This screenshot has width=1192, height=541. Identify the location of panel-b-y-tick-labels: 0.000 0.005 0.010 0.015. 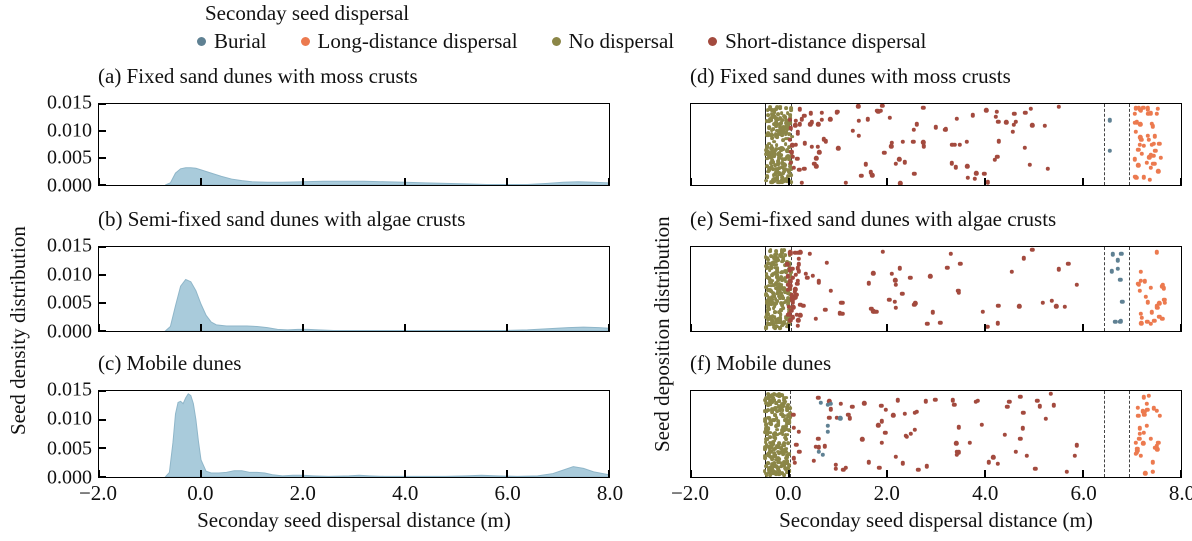
(59, 289).